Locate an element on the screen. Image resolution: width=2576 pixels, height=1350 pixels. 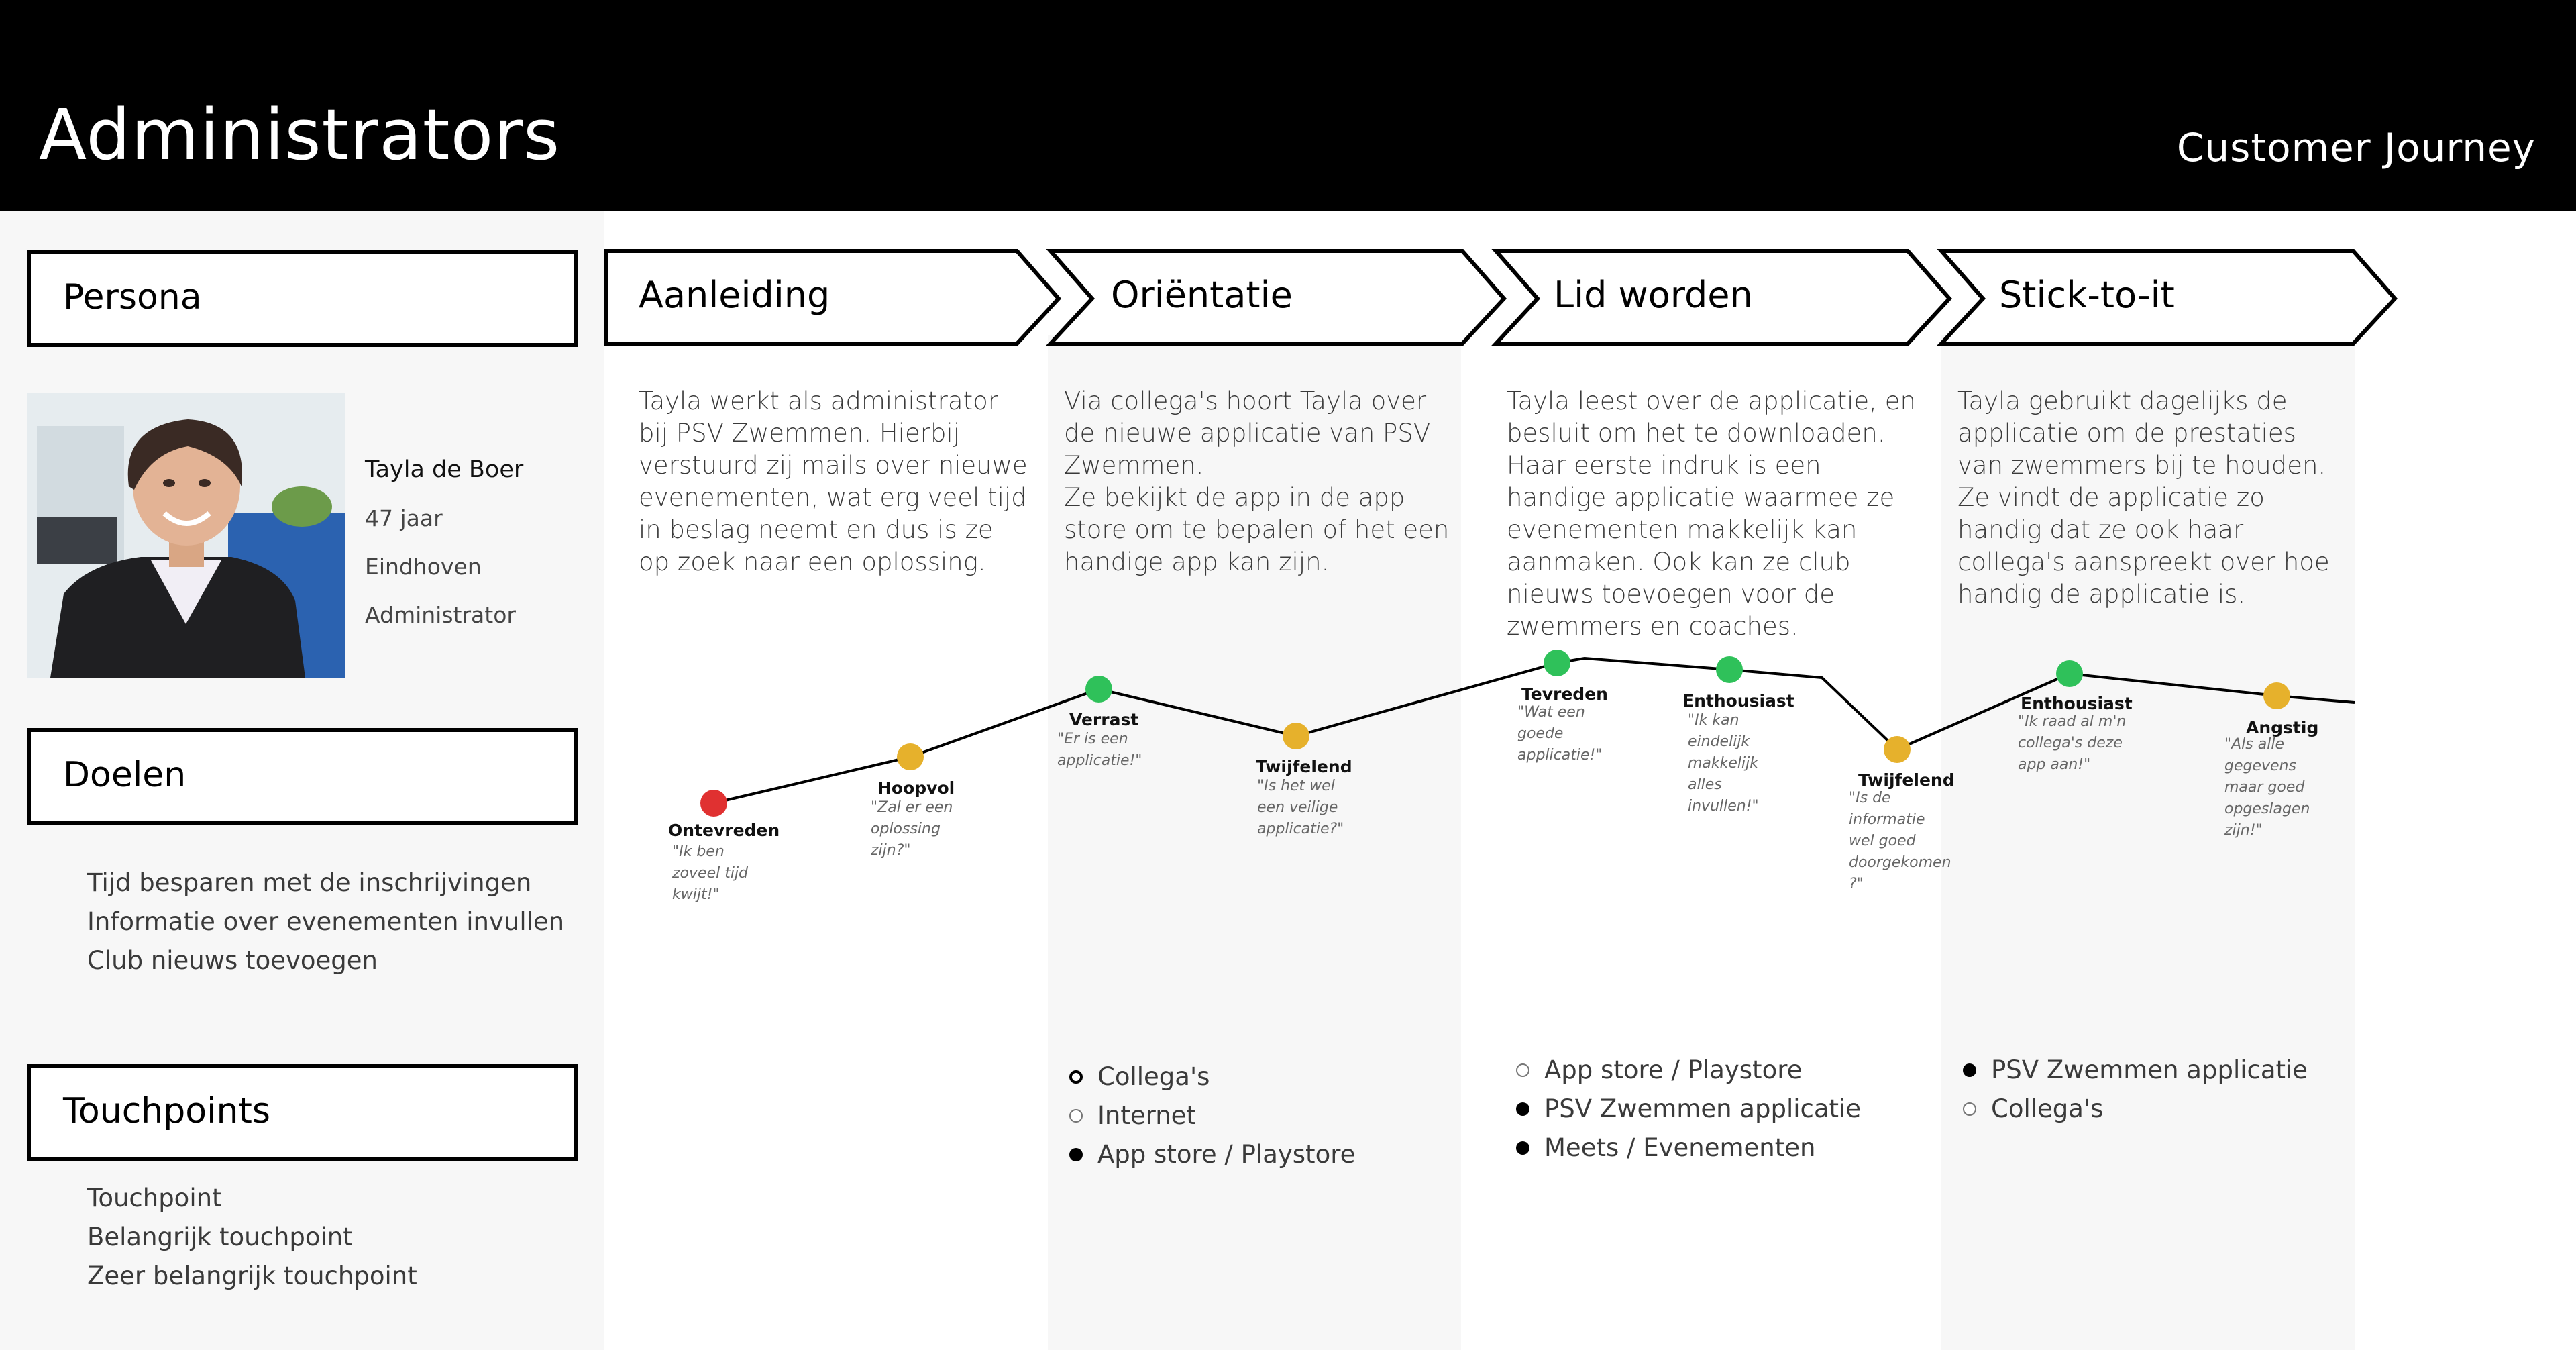
touchpoint-label: Meets / Evenementen is located at coordinates (1680, 1147).